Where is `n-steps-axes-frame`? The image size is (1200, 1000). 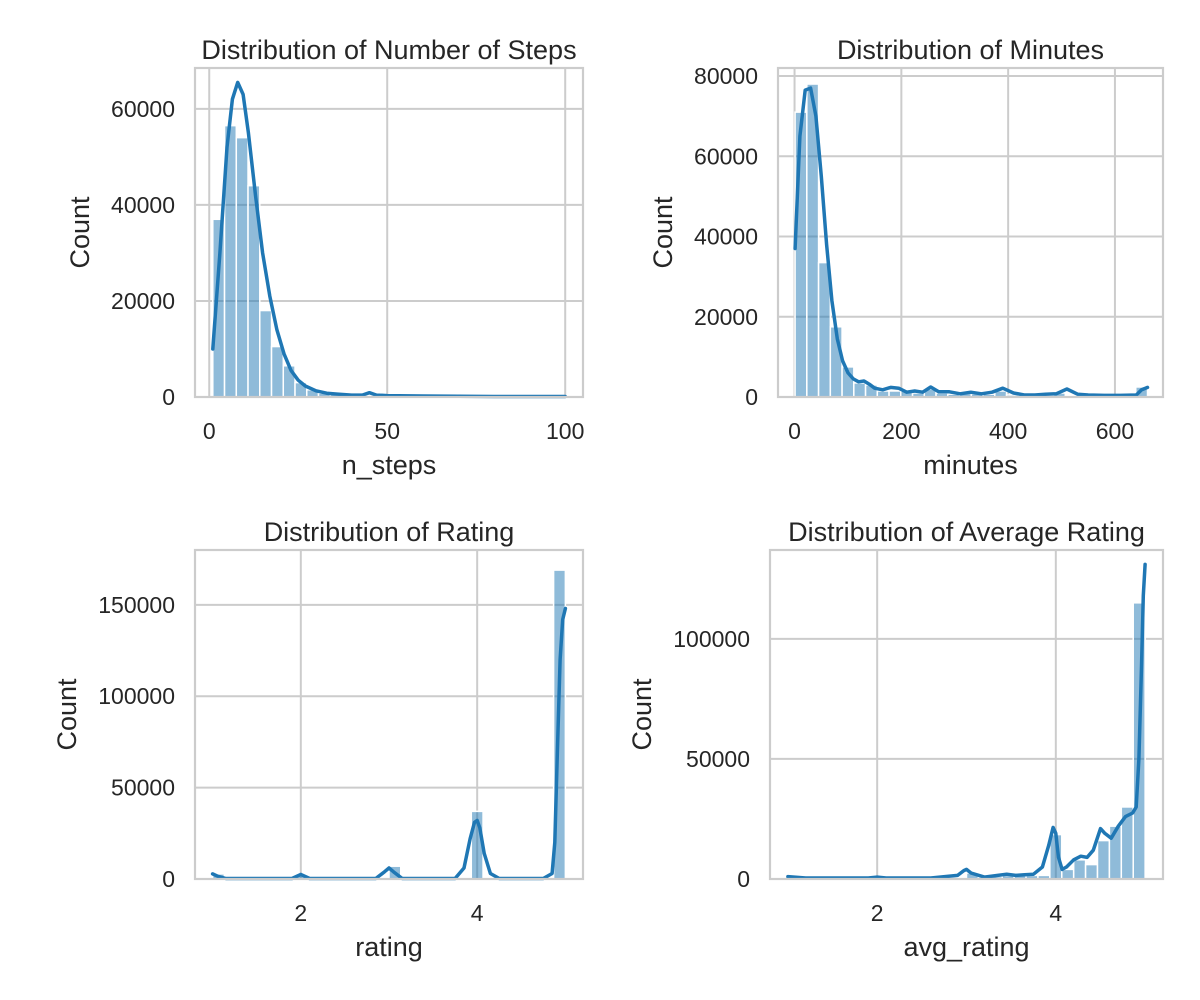 n-steps-axes-frame is located at coordinates (389, 232).